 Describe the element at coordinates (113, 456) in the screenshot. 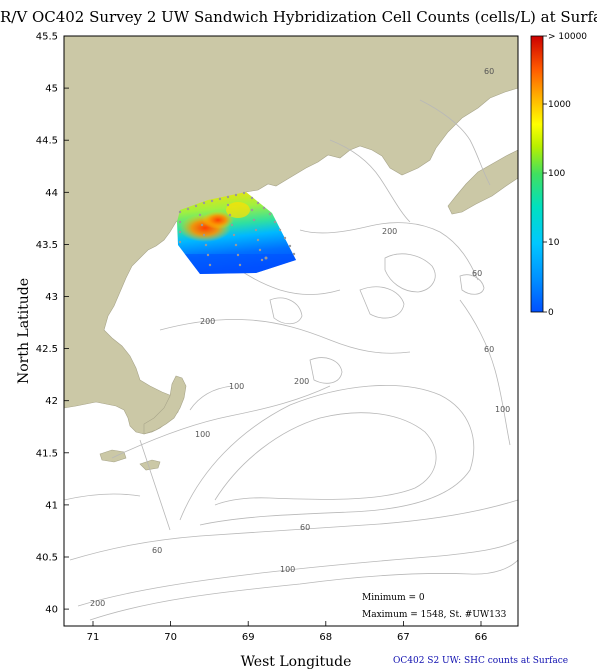

I see `marthas-vineyard` at that location.